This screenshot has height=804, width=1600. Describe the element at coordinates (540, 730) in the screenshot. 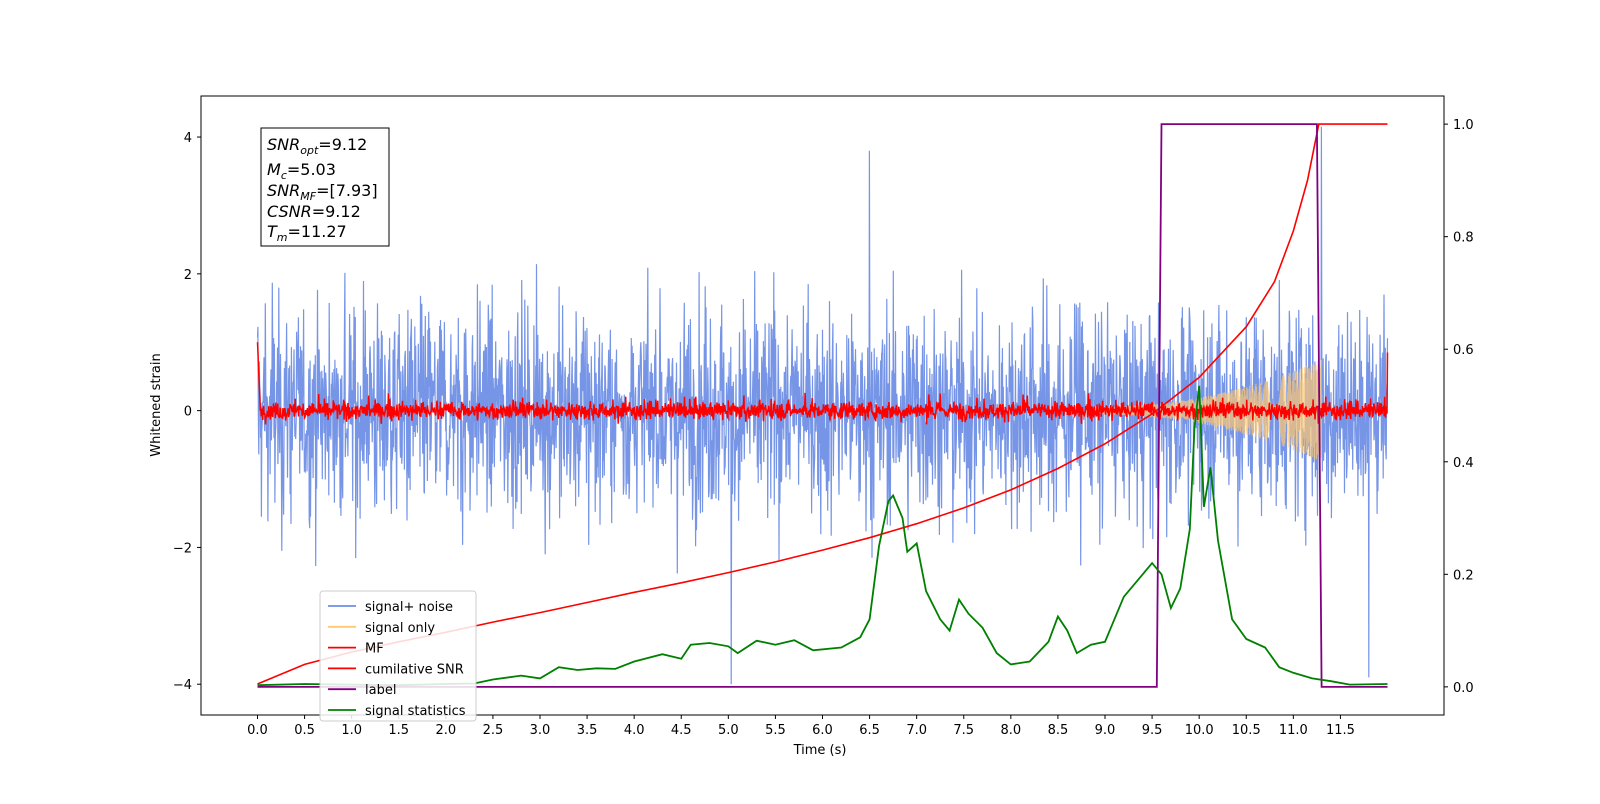

I see `x-tick-label: 3.0` at that location.